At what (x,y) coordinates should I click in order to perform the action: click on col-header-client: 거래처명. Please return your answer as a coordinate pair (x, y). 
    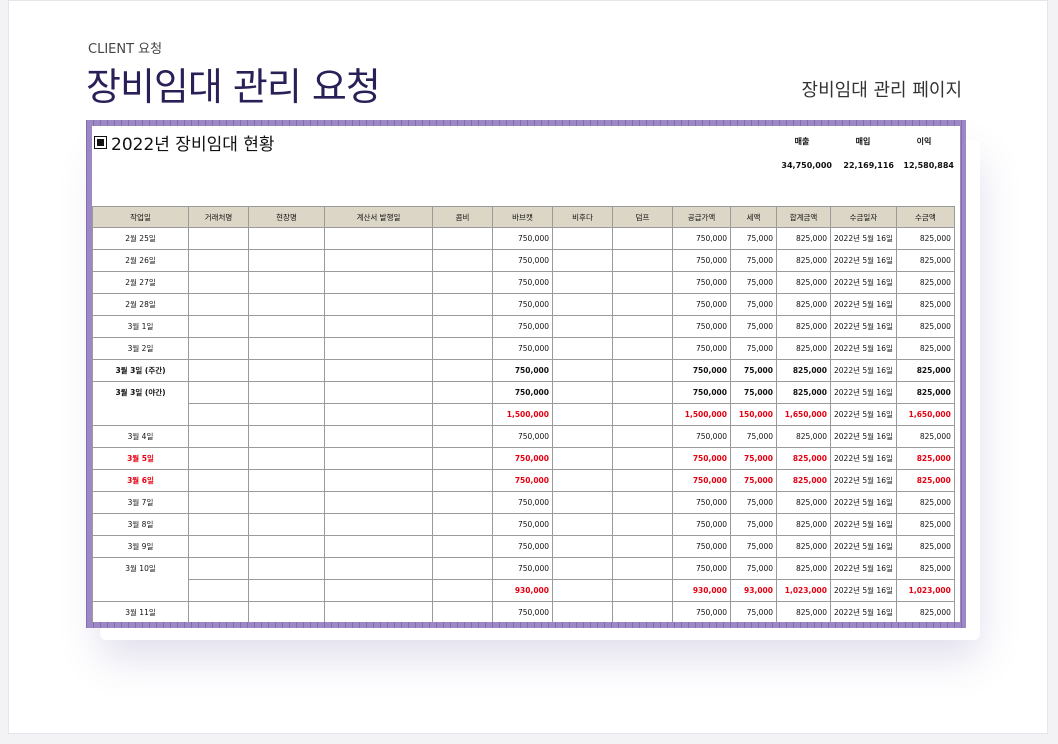
    Looking at the image, I should click on (218, 217).